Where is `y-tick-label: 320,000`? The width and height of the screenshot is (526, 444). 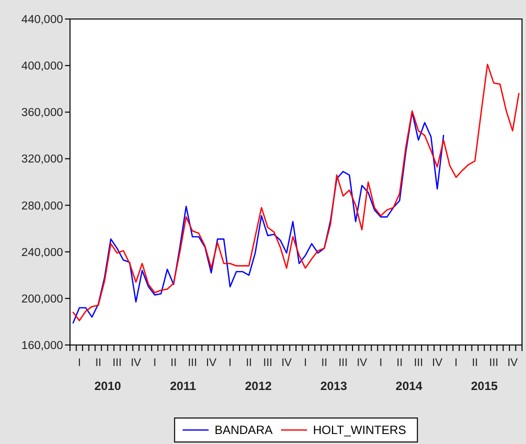
y-tick-label: 320,000 is located at coordinates (42, 160).